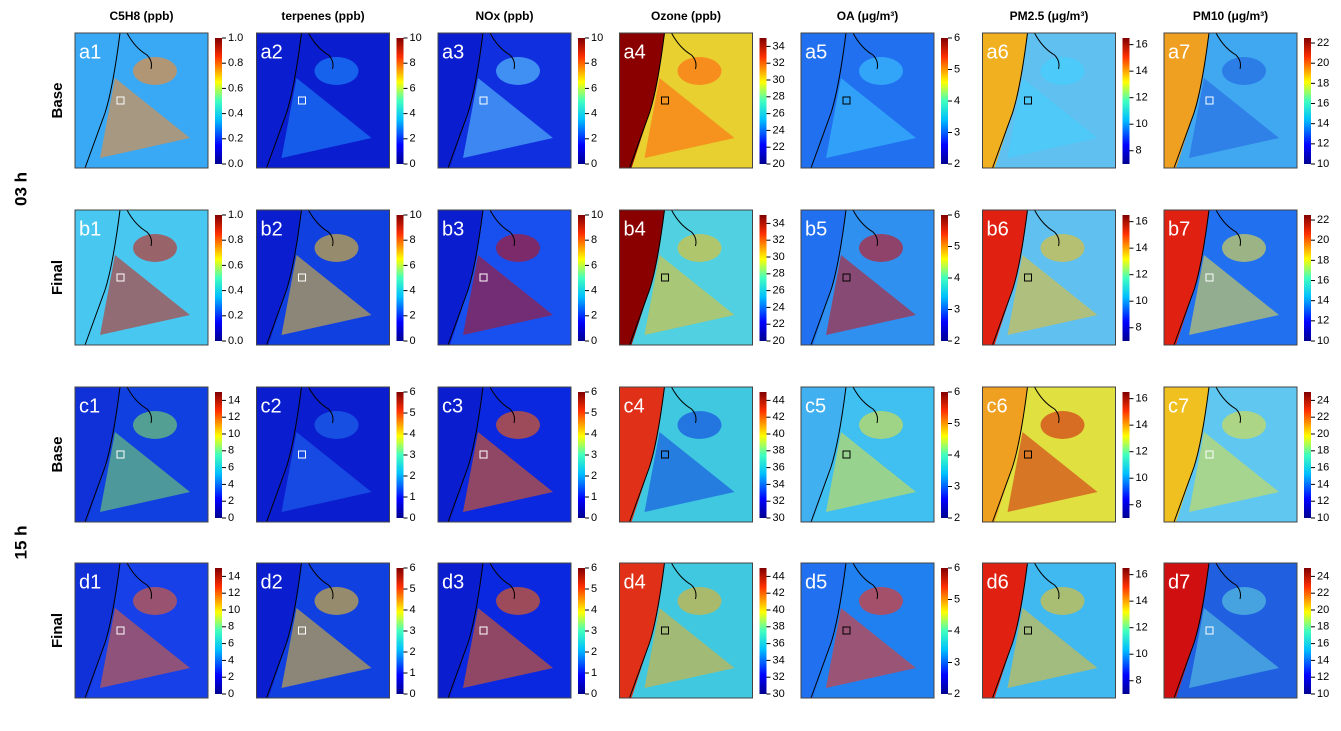 The image size is (1341, 731). I want to click on colorbar-tick-label: 0.2, so click(235, 316).